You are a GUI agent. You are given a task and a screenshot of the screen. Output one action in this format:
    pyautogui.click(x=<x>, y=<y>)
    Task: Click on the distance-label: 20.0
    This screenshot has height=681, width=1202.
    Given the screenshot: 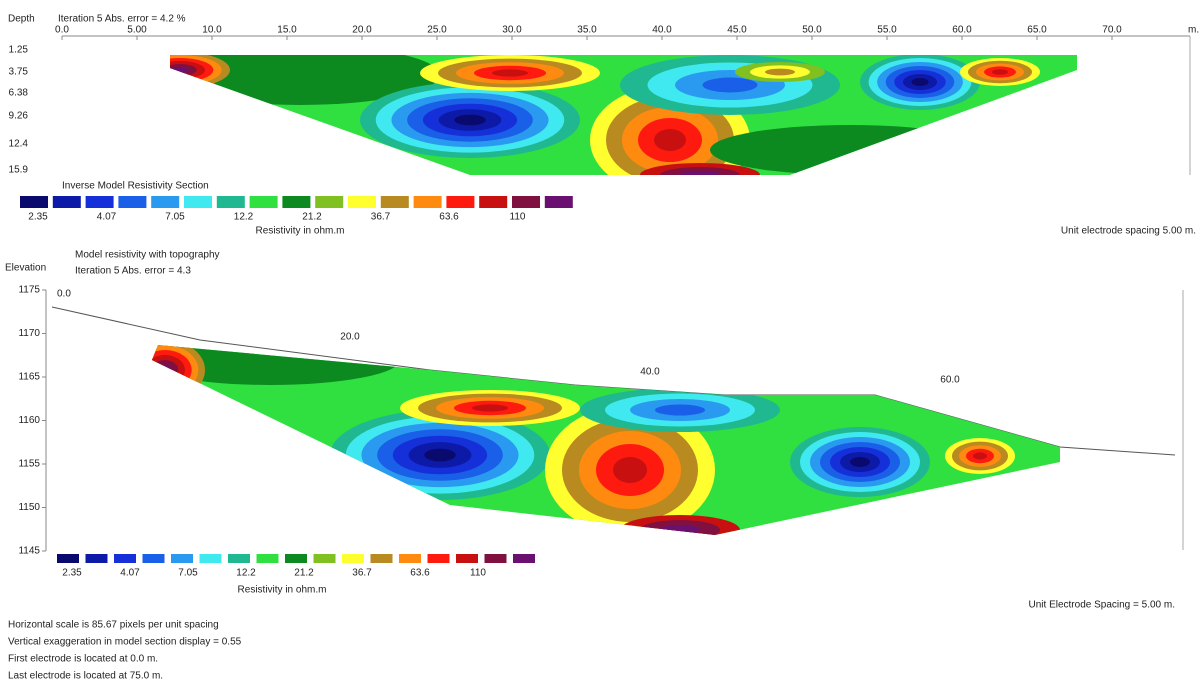 What is the action you would take?
    pyautogui.click(x=350, y=337)
    